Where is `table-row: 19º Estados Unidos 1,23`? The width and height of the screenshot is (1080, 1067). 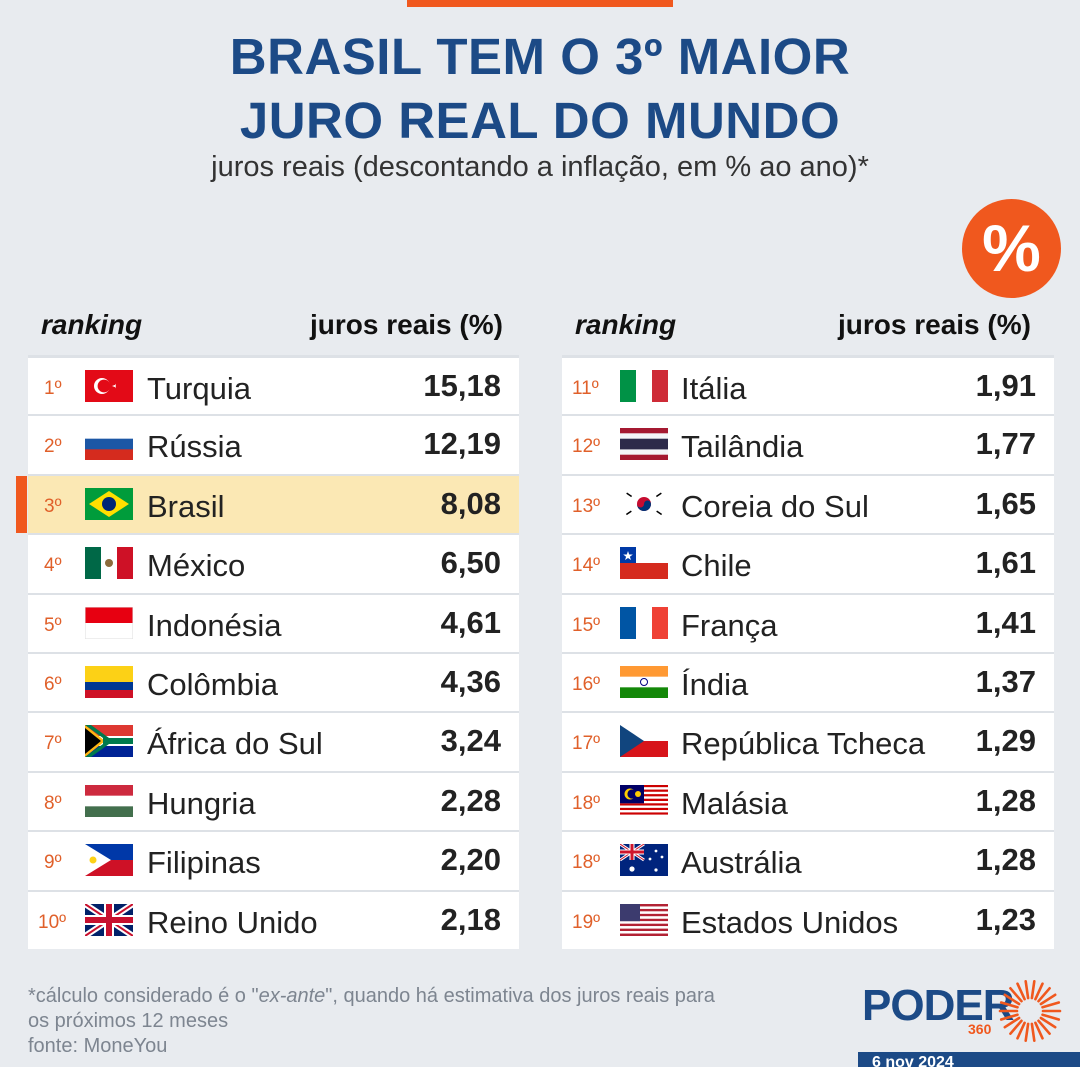
table-row: 19º Estados Unidos 1,23 is located at coordinates (808, 919).